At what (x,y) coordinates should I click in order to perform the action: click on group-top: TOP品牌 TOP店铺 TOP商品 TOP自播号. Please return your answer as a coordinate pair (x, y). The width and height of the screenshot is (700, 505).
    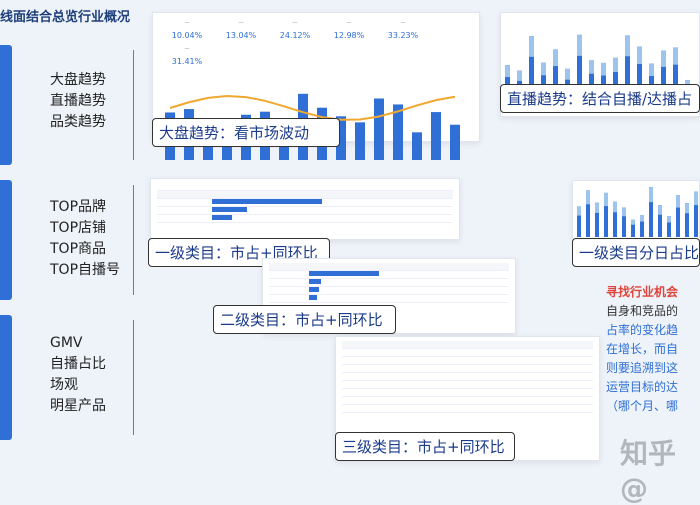
    Looking at the image, I should click on (85, 239).